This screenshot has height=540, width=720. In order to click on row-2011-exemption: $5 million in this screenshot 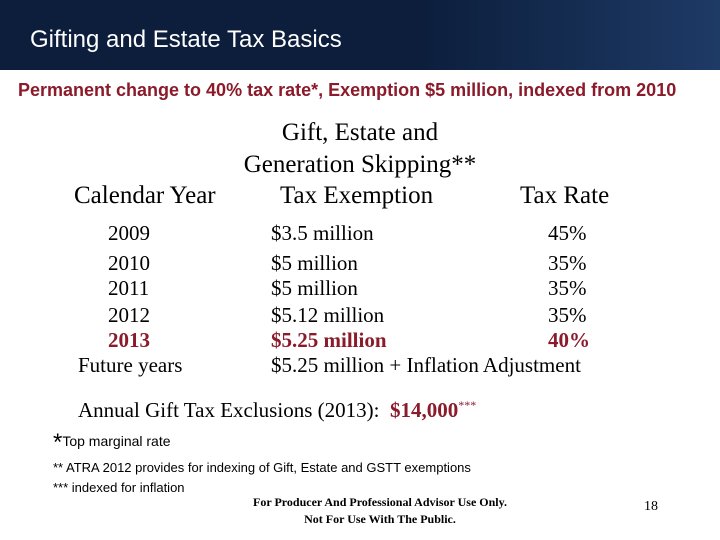, I will do `click(314, 288)`.